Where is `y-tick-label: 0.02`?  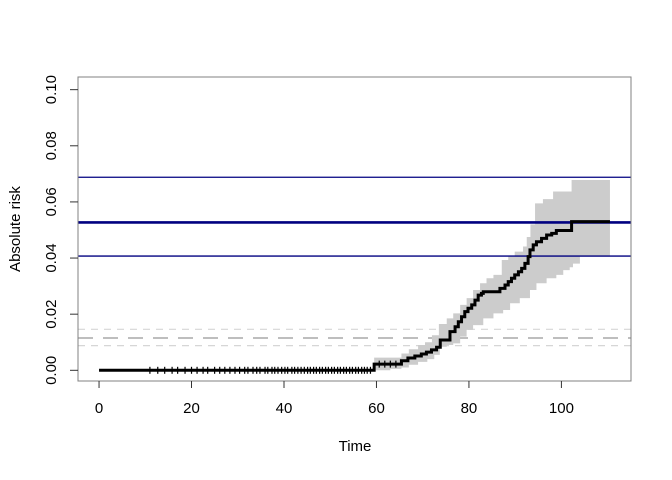
y-tick-label: 0.02 is located at coordinates (51, 314).